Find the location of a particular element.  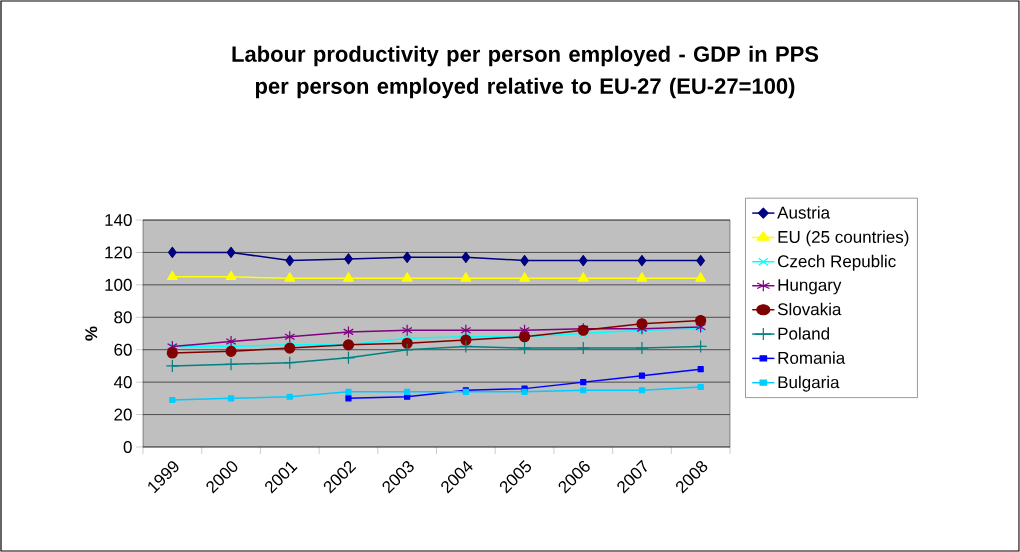

legend-label: Austria is located at coordinates (804, 212).